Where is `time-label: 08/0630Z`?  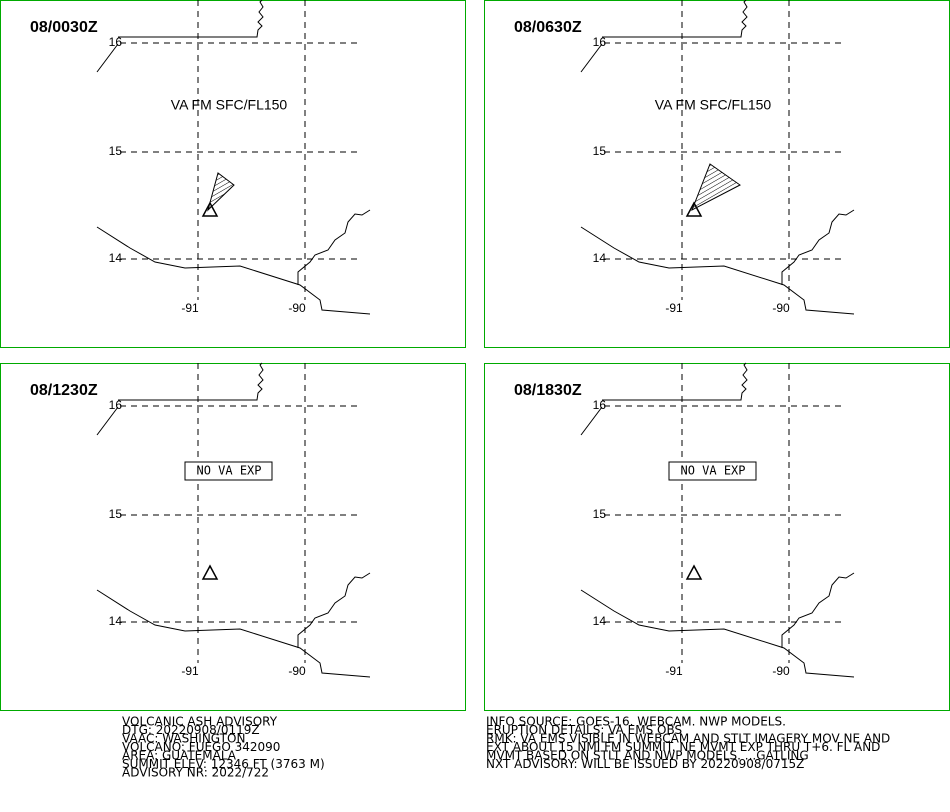
time-label: 08/0630Z is located at coordinates (548, 27).